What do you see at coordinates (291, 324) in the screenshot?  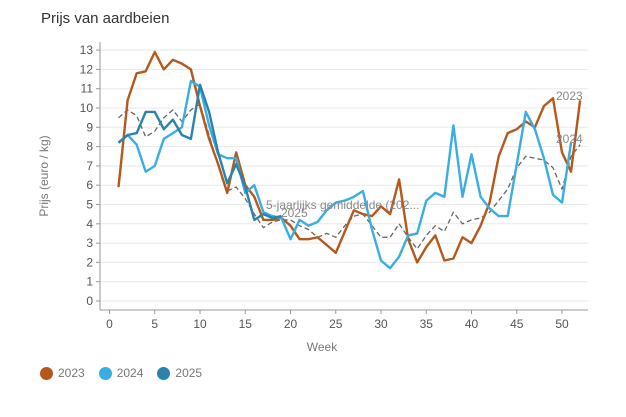 I see `x-tick-label: 20` at bounding box center [291, 324].